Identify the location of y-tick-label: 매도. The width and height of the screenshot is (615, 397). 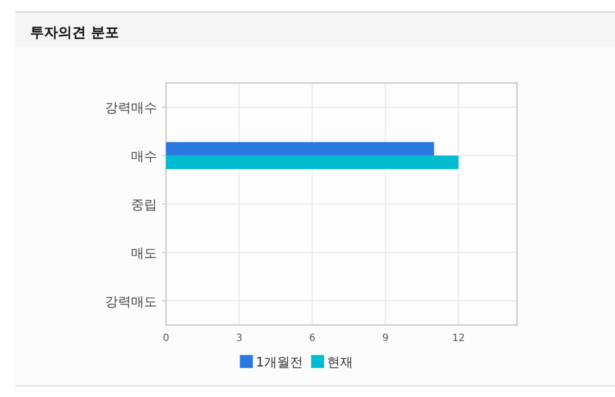
(144, 254).